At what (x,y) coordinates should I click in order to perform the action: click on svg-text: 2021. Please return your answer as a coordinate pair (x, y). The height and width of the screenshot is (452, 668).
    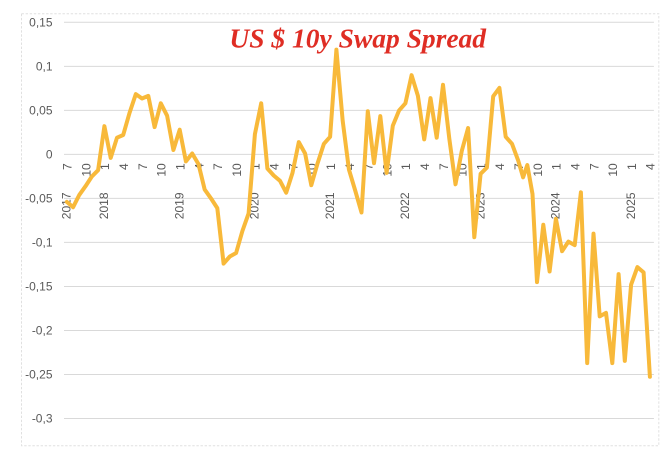
    Looking at the image, I should click on (330, 205).